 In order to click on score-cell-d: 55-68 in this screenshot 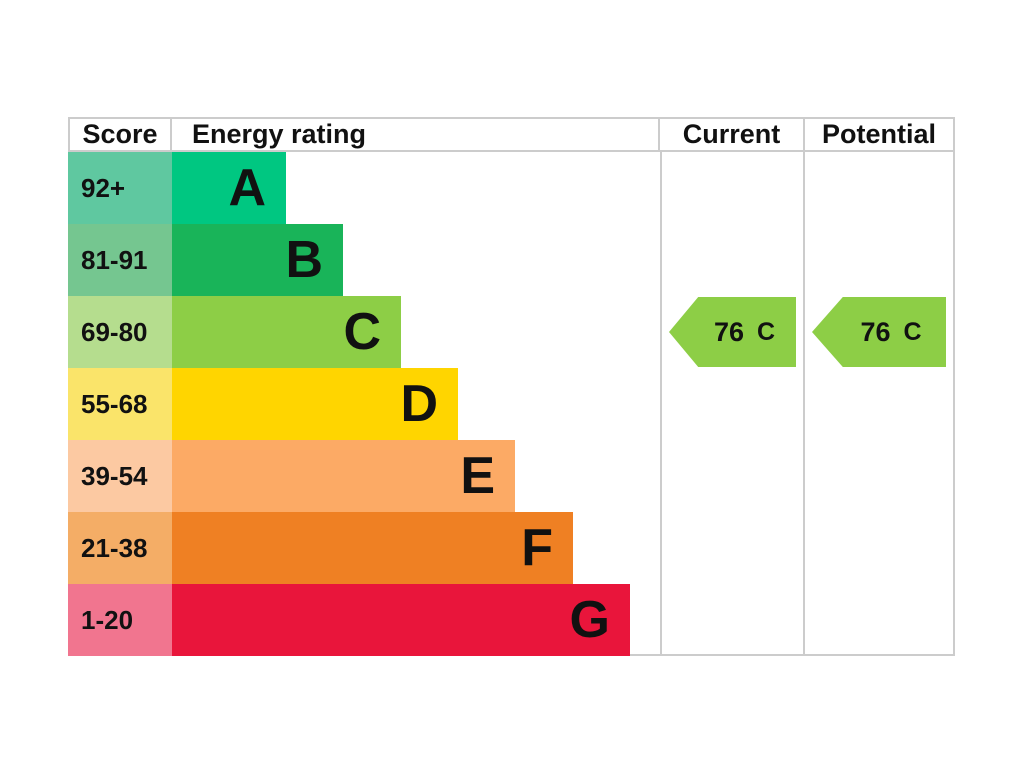, I will do `click(120, 404)`.